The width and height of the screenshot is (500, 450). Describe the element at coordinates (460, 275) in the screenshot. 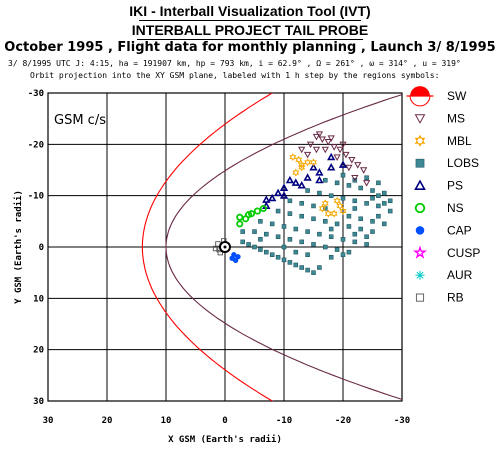

I see `legend-label: AUR` at that location.